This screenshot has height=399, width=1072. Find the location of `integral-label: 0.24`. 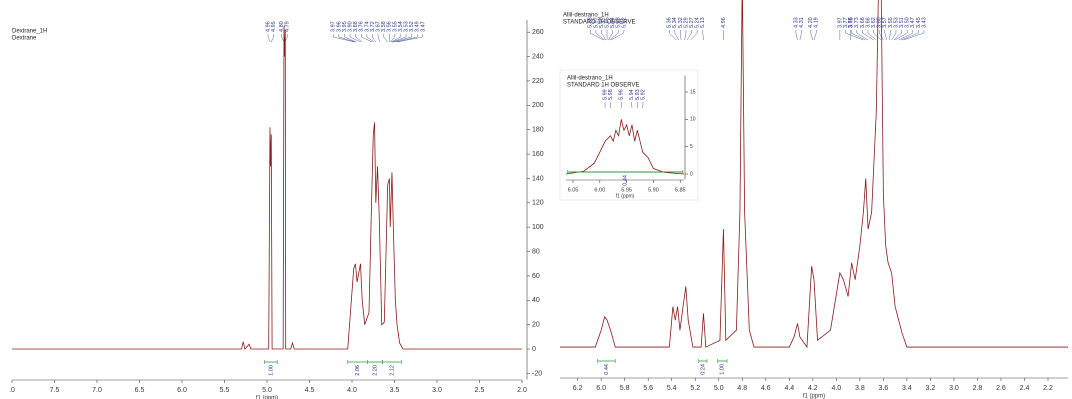

integral-label: 0.24 is located at coordinates (703, 369).